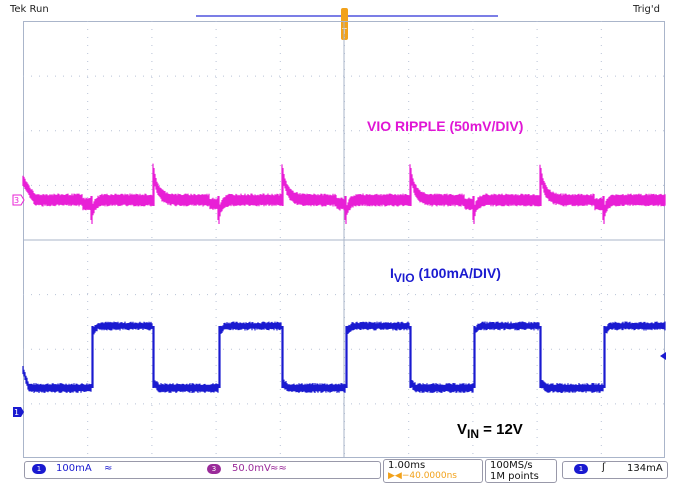 This screenshot has height=483, width=674. Describe the element at coordinates (404, 277) in the screenshot. I see `ivio-subscript: VIO` at that location.